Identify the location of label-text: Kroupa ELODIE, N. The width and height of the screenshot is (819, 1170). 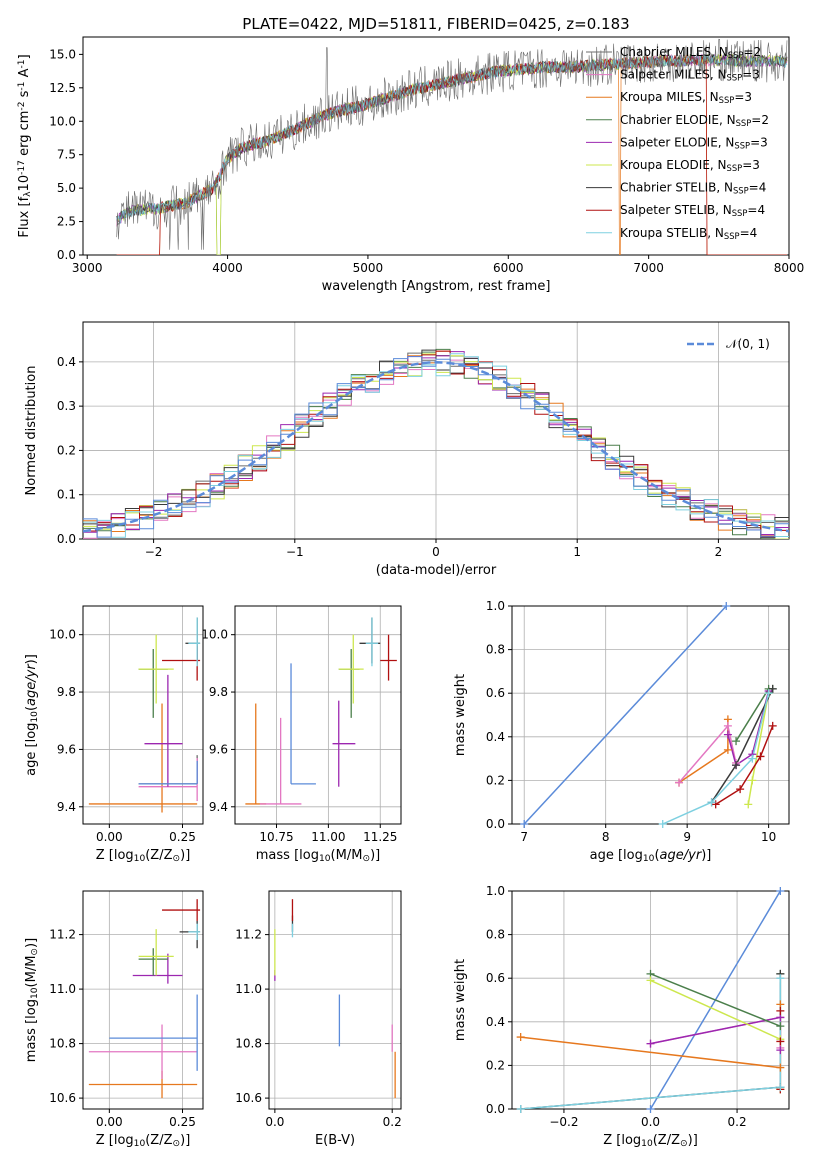
(673, 165).